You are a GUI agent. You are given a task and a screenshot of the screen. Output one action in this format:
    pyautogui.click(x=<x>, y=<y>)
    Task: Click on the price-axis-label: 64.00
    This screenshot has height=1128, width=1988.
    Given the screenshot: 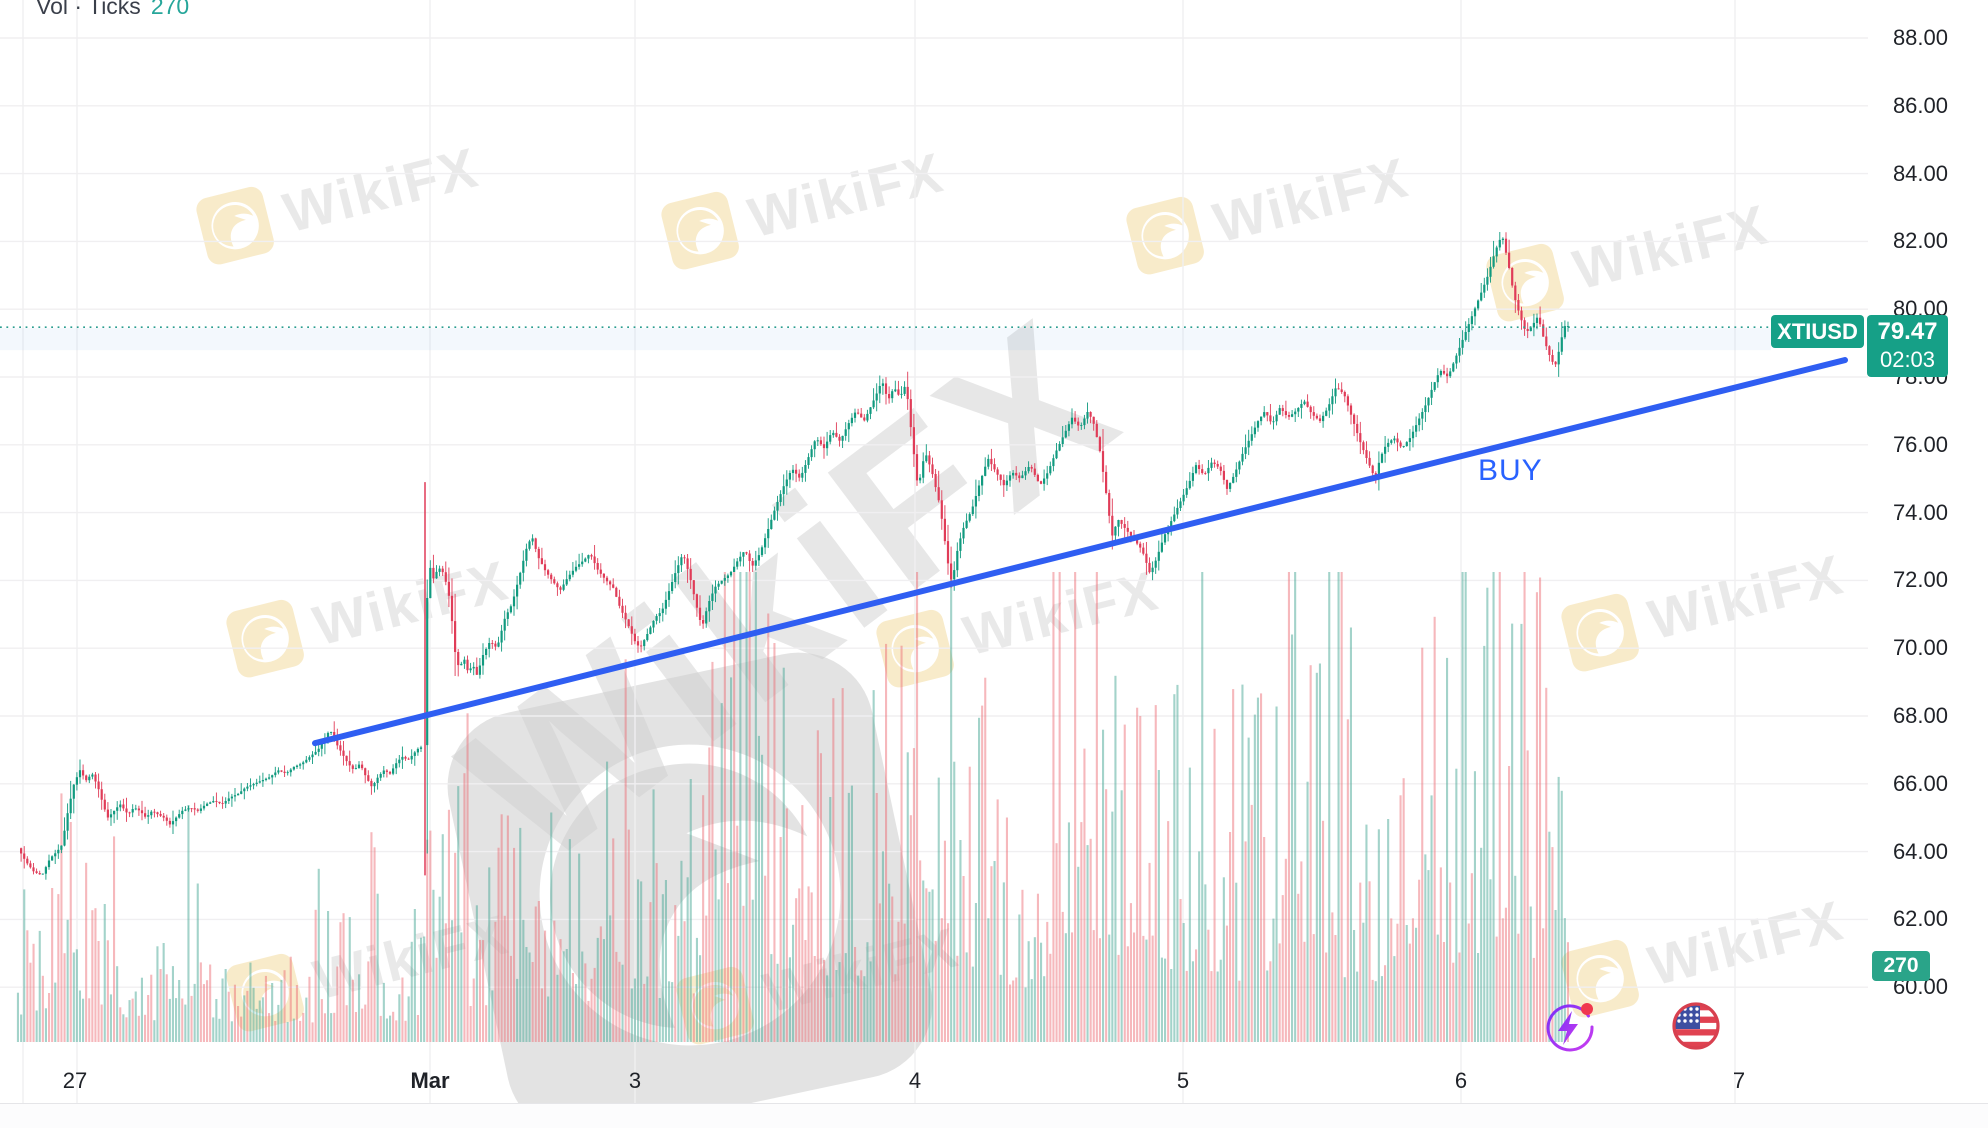 What is the action you would take?
    pyautogui.click(x=1920, y=851)
    